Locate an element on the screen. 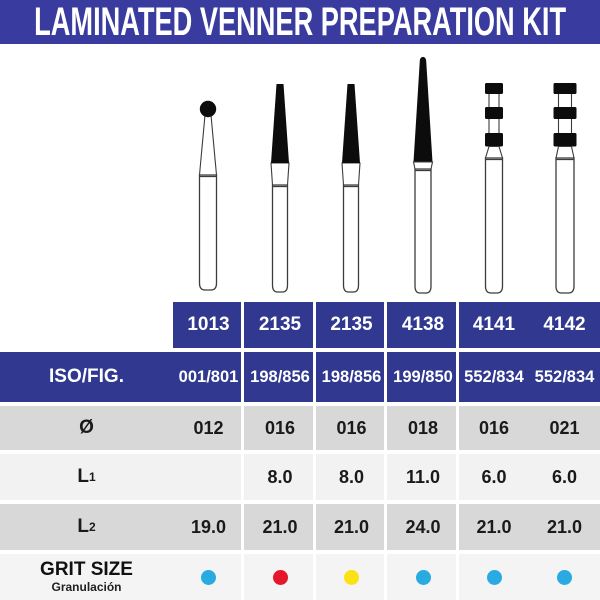 The height and width of the screenshot is (600, 600). model-4141: 4141 is located at coordinates (494, 324).